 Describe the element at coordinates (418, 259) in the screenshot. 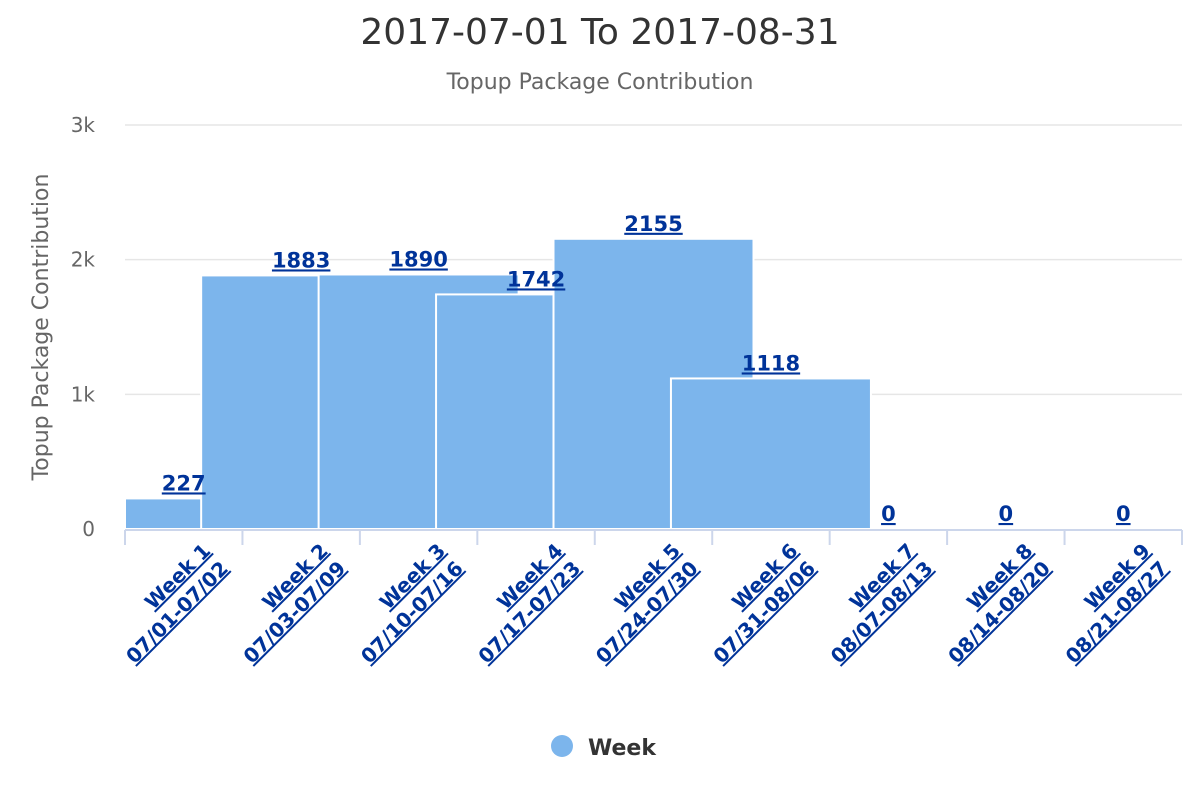

I see `data-label: 1890` at that location.